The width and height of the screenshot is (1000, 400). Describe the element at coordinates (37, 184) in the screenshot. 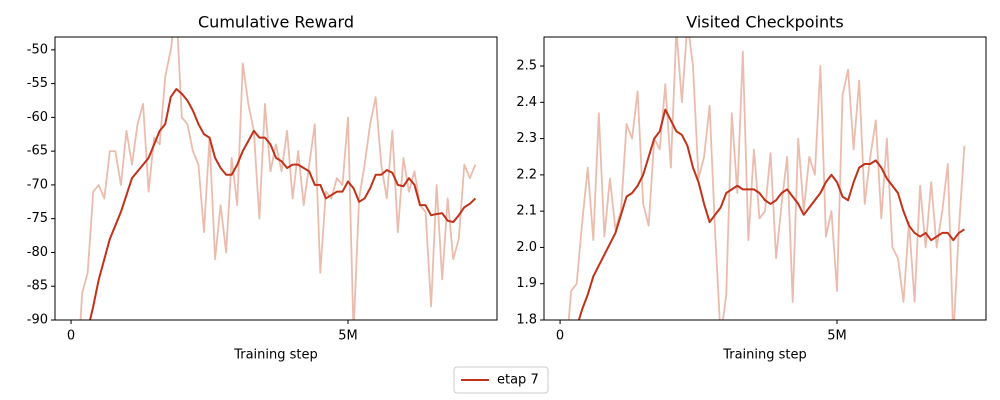

I see `y-tick-label: -70` at that location.